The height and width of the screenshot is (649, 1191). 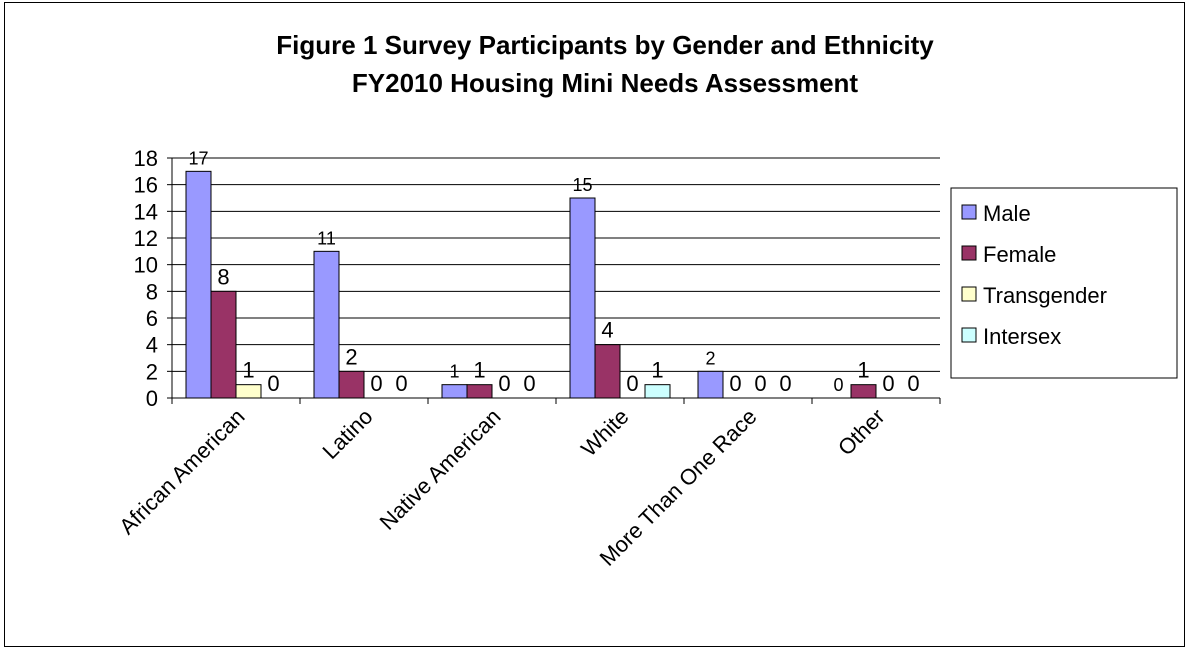 I want to click on y-tick-label: 10, so click(x=146, y=265).